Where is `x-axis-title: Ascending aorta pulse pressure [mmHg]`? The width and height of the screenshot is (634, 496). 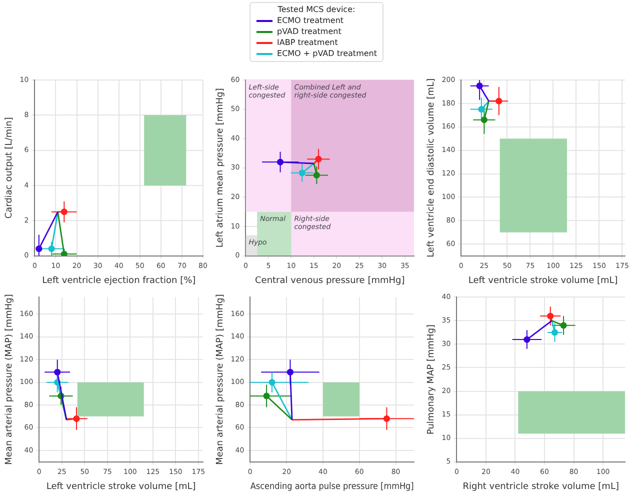
x-axis-title: Ascending aorta pulse pressure [mmHg] is located at coordinates (332, 487).